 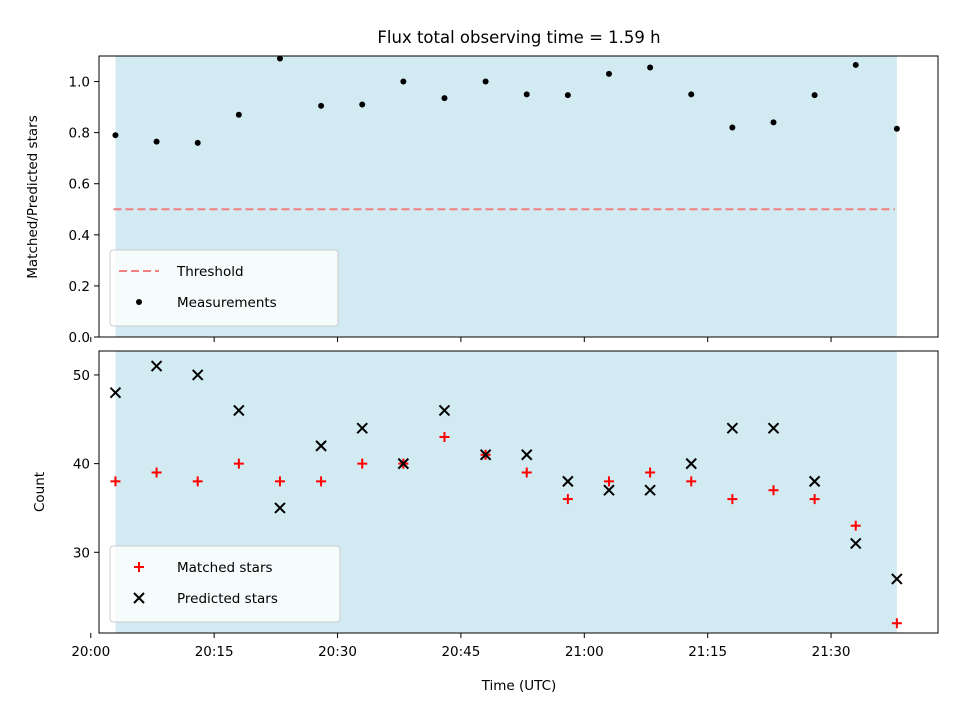 I want to click on legend: Matched stars Predicted stars, so click(x=225, y=584).